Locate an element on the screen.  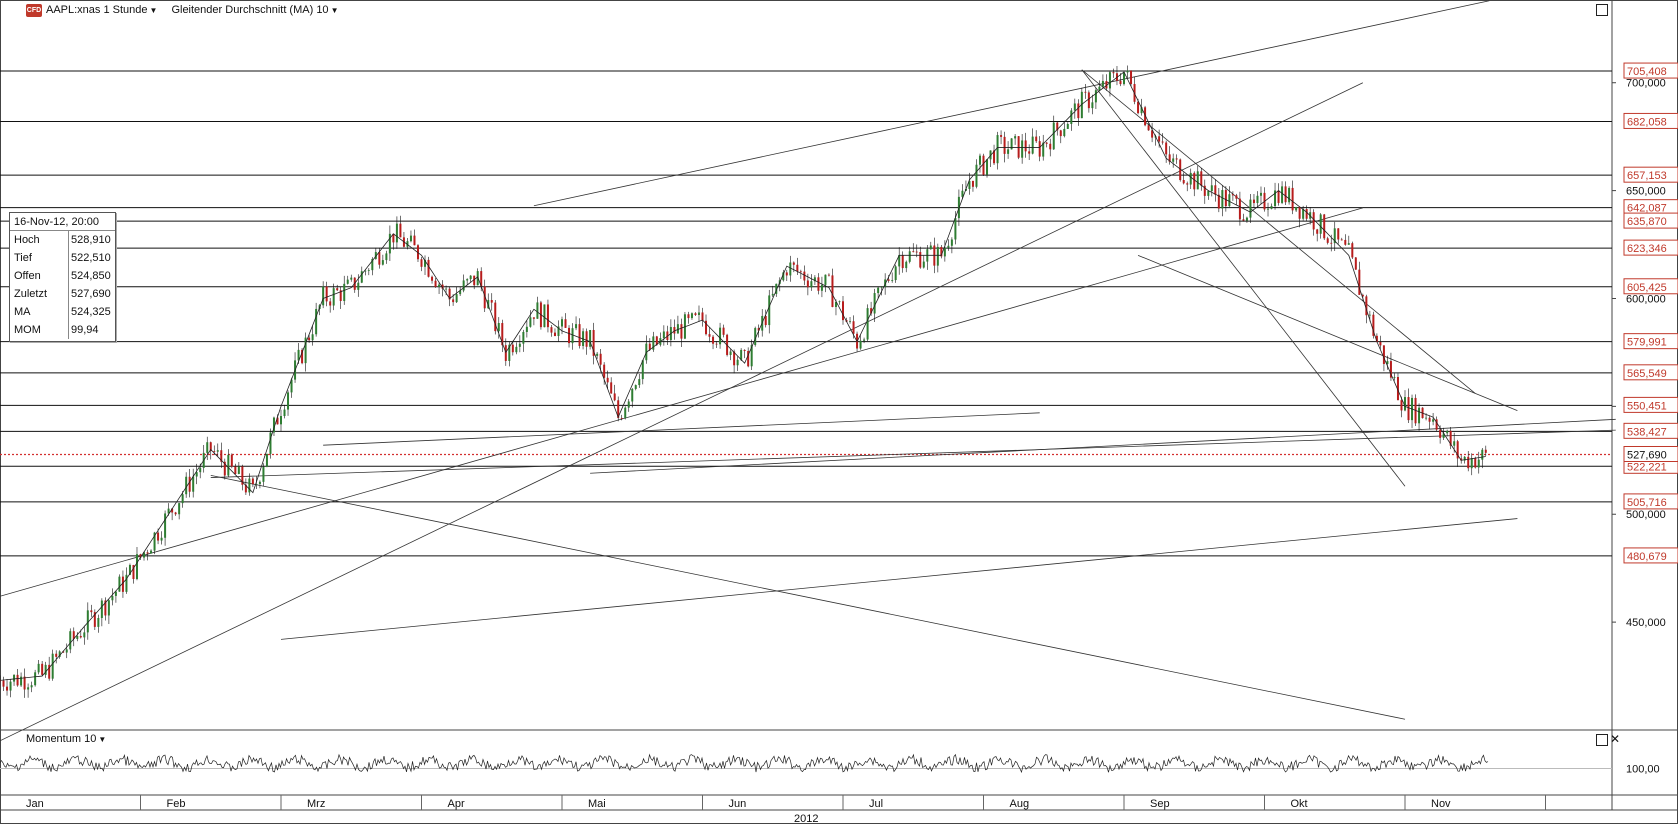
trend-line is located at coordinates (899, 579).